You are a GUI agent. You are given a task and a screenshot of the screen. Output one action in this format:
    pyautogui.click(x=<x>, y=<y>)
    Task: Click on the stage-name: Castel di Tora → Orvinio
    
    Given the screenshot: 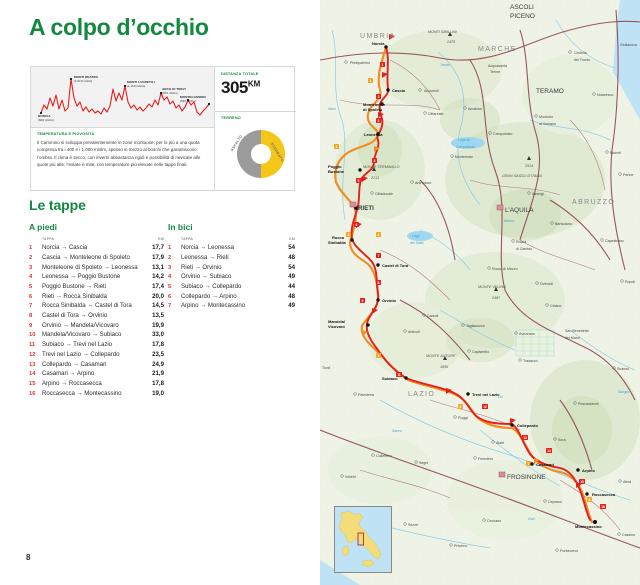 What is the action you would take?
    pyautogui.click(x=75, y=316)
    